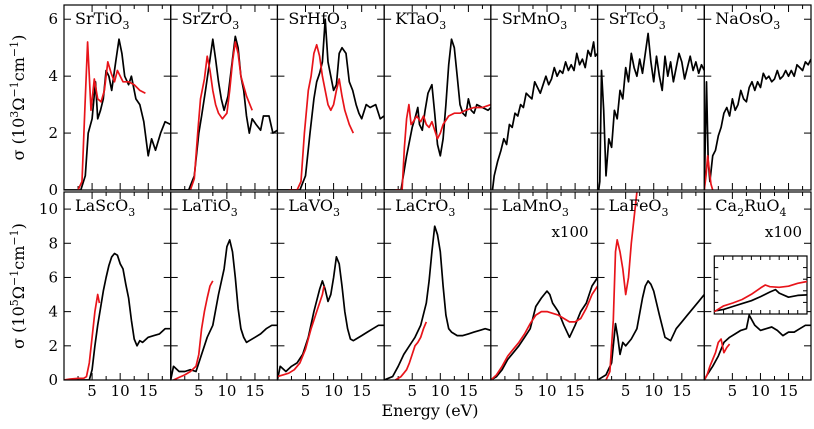 Image resolution: width=814 pixels, height=429 pixels. Describe the element at coordinates (193, 330) in the screenshot. I see `series-experiment-LaTiO3` at that location.